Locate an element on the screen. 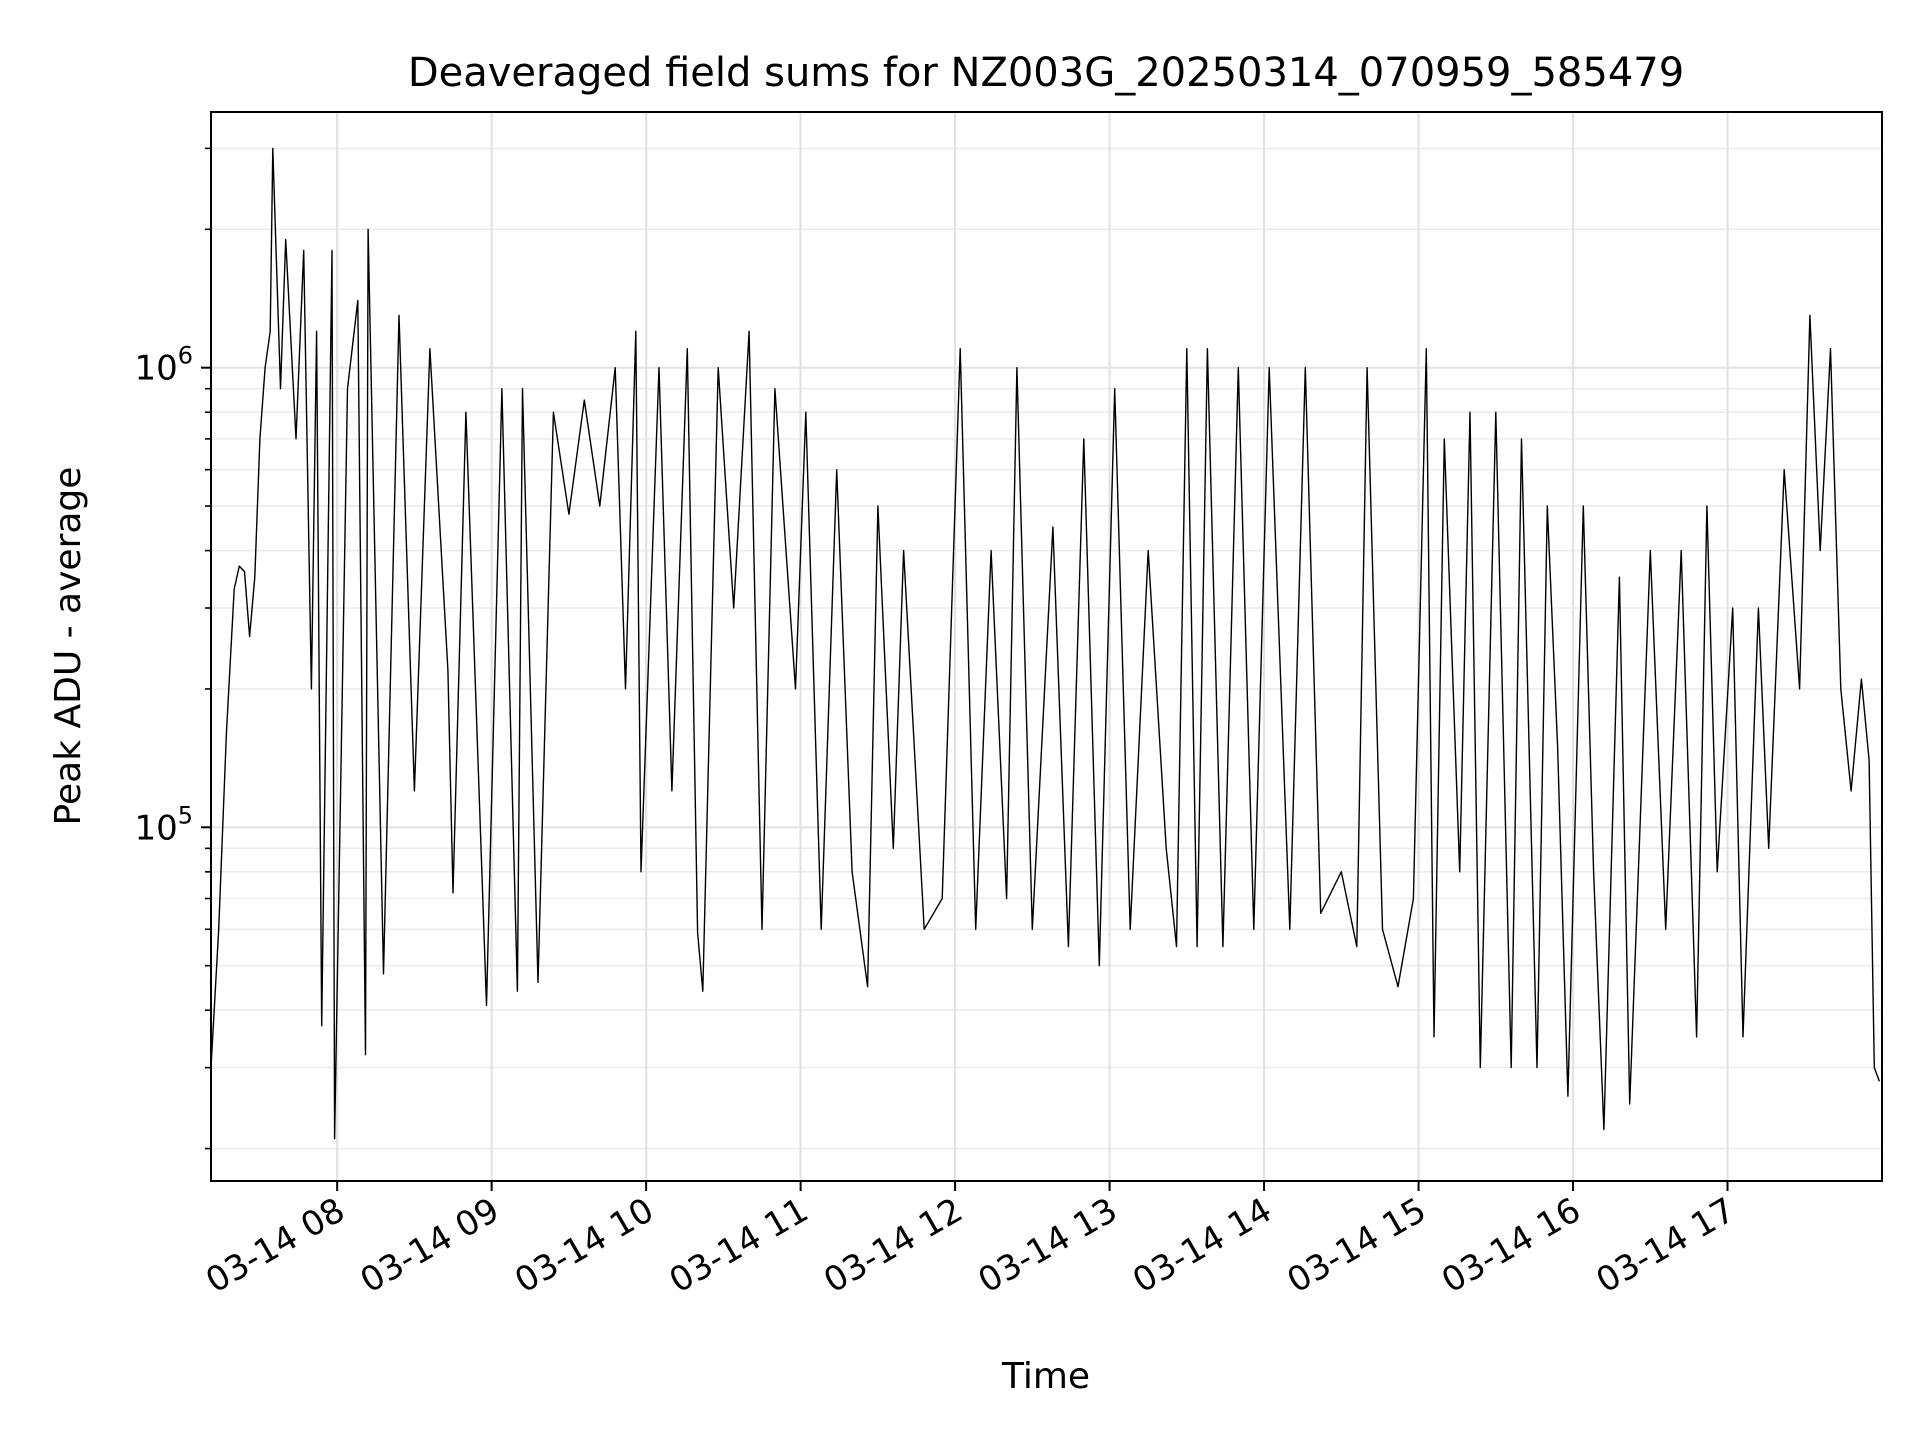 The image size is (1920, 1440). y-axis-ticks: 10⁵ 10⁶ is located at coordinates (172, 648).